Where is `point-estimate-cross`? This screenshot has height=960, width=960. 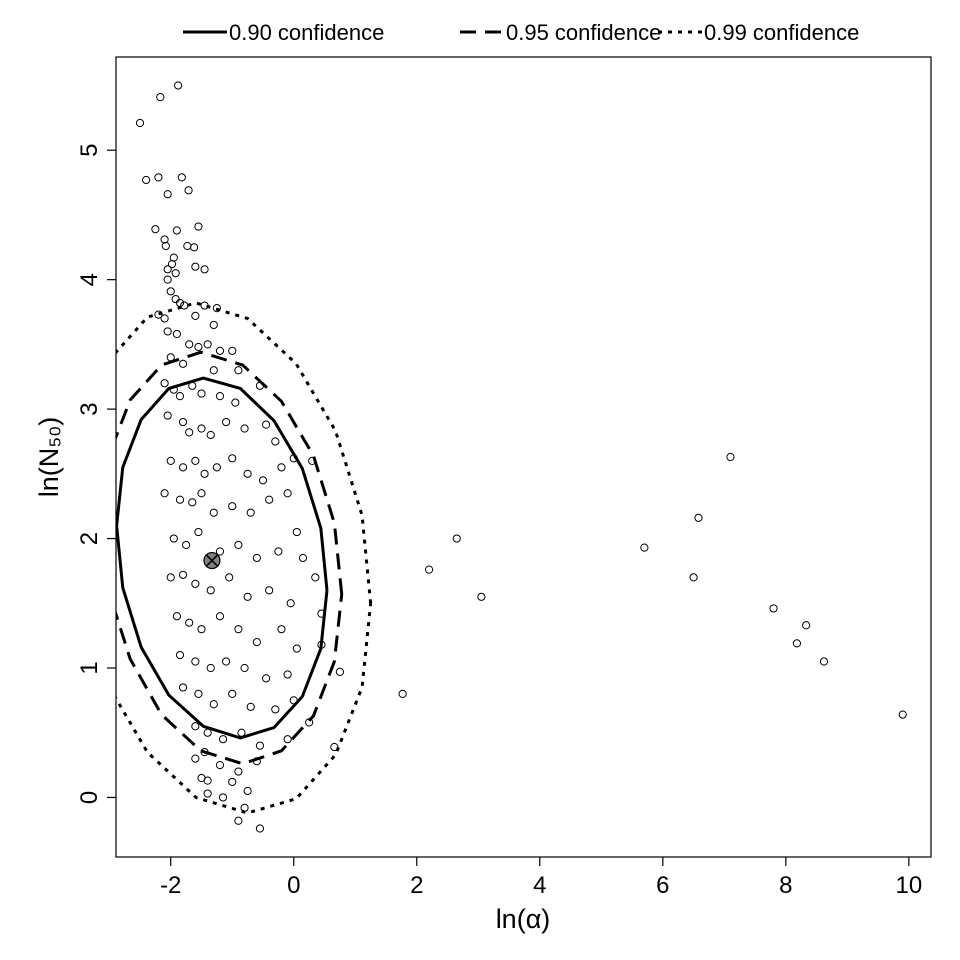
point-estimate-cross is located at coordinates (211, 560).